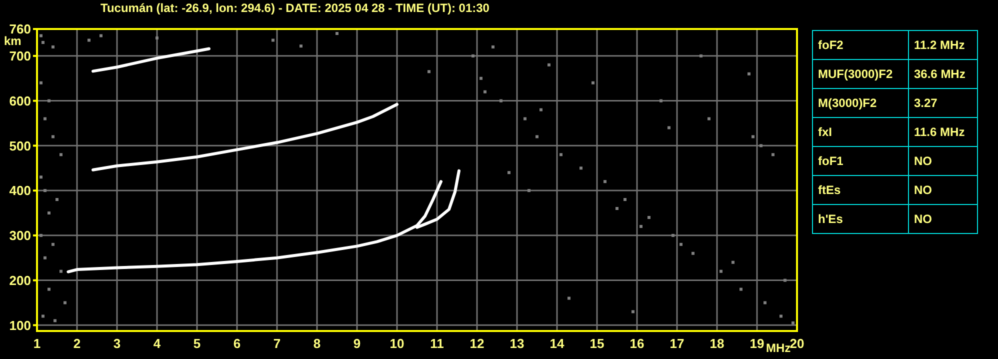 The height and width of the screenshot is (359, 998). Describe the element at coordinates (77, 344) in the screenshot. I see `x-tick-label: 2` at that location.